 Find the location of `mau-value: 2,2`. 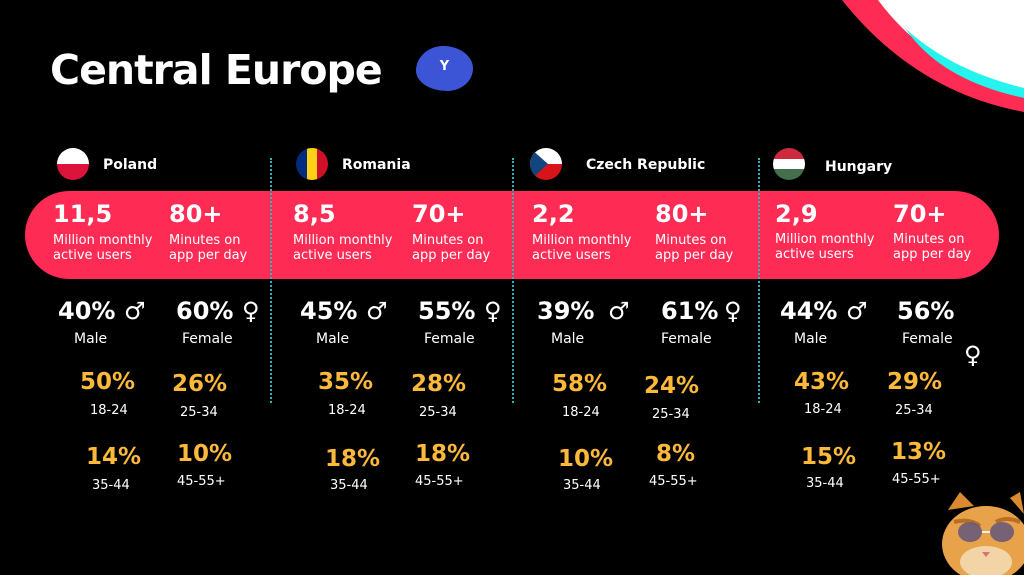

mau-value: 2,2 is located at coordinates (553, 214).